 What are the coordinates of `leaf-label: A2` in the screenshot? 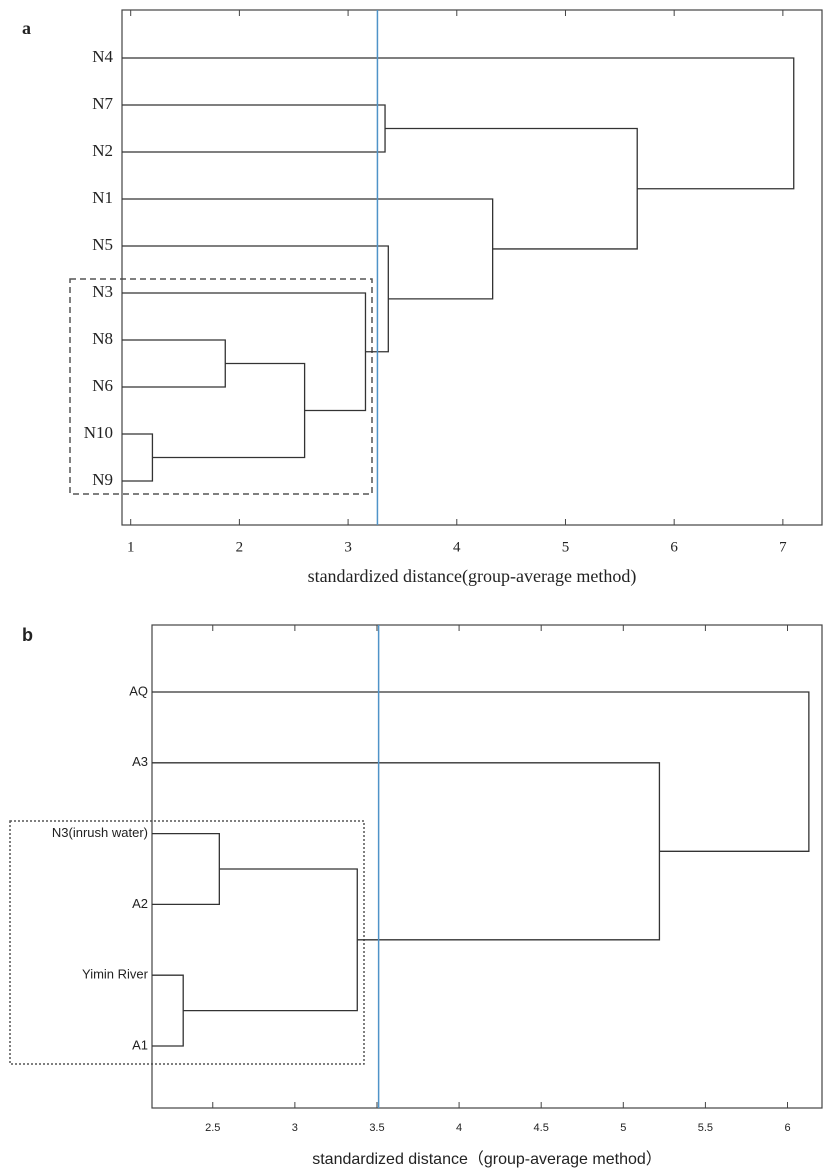 It's located at (140, 903).